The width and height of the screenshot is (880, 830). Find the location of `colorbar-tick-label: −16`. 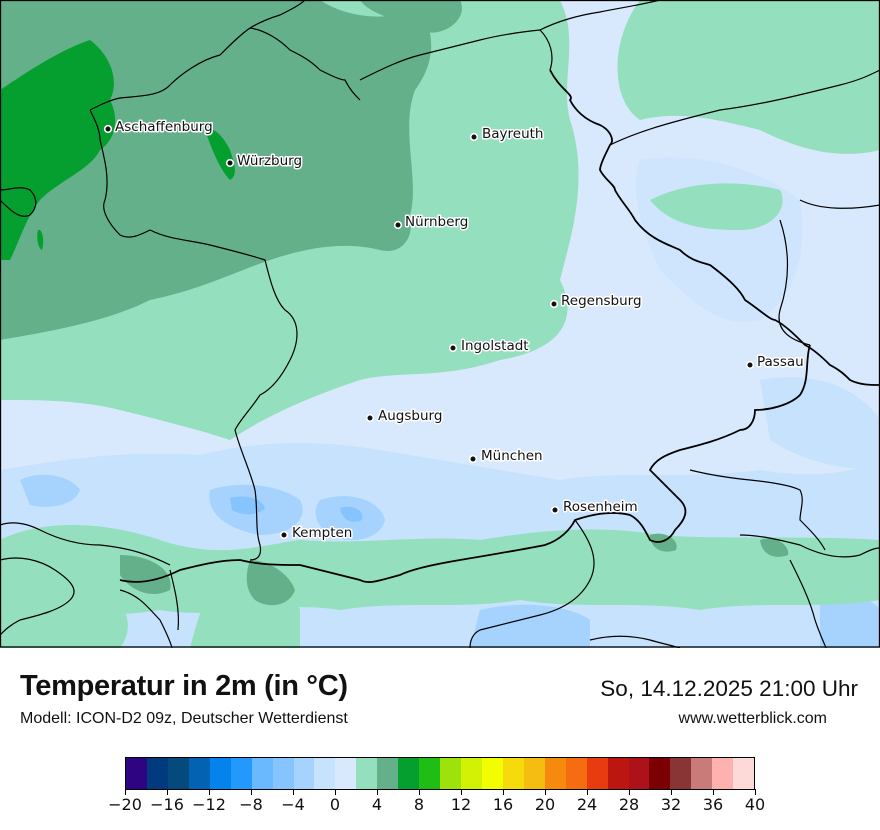

colorbar-tick-label: −16 is located at coordinates (167, 804).